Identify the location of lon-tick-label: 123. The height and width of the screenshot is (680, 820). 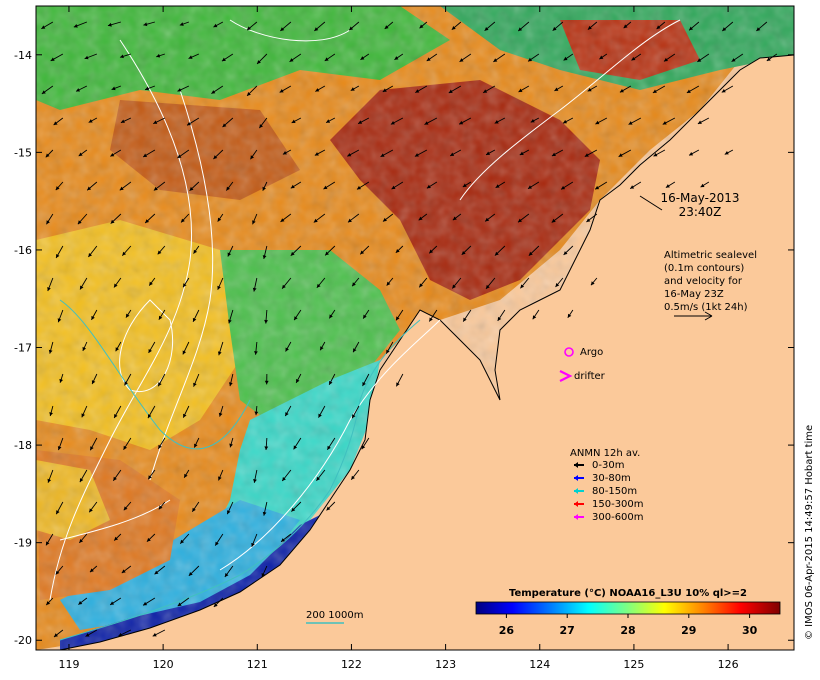
(445, 664).